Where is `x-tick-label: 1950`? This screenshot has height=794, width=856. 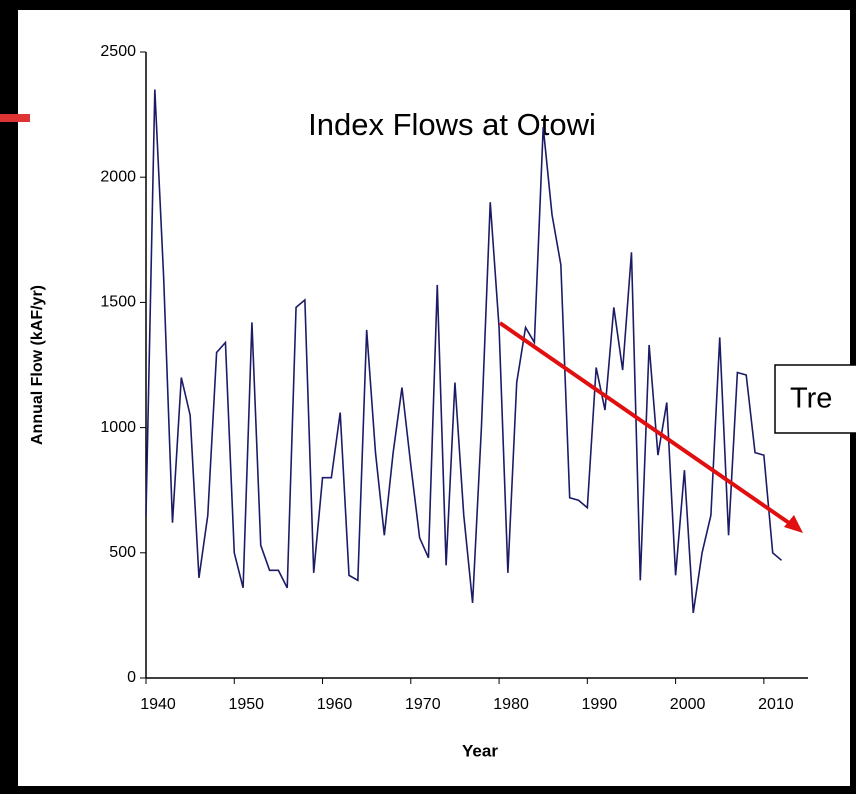
x-tick-label: 1950 is located at coordinates (246, 704).